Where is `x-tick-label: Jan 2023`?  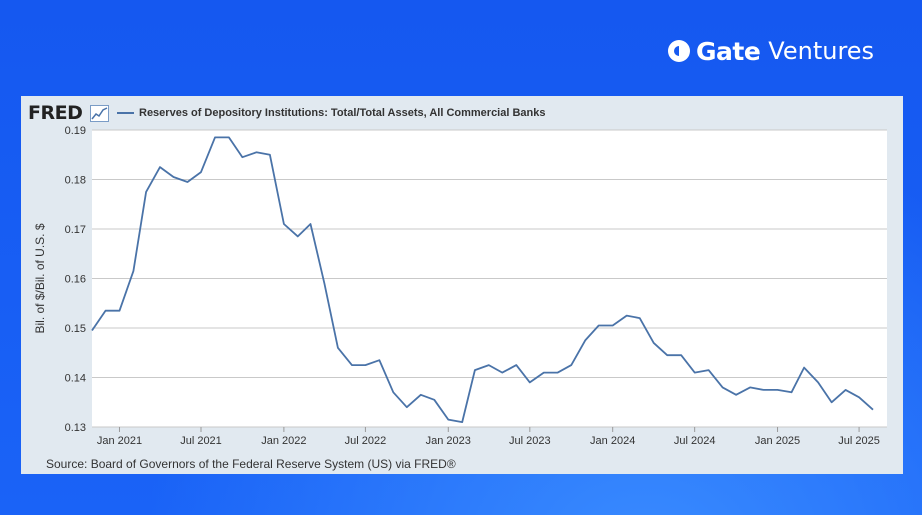
x-tick-label: Jan 2023 is located at coordinates (448, 441).